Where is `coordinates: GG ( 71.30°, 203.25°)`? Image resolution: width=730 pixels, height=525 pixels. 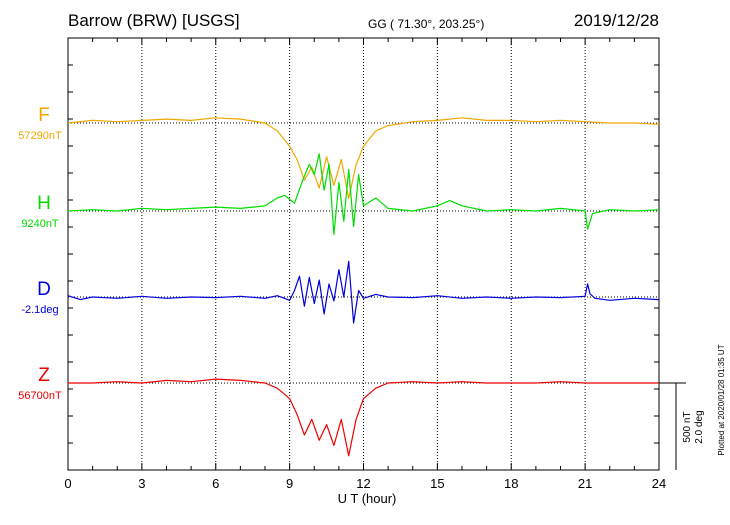
coordinates: GG ( 71.30°, 203.25°) is located at coordinates (426, 24).